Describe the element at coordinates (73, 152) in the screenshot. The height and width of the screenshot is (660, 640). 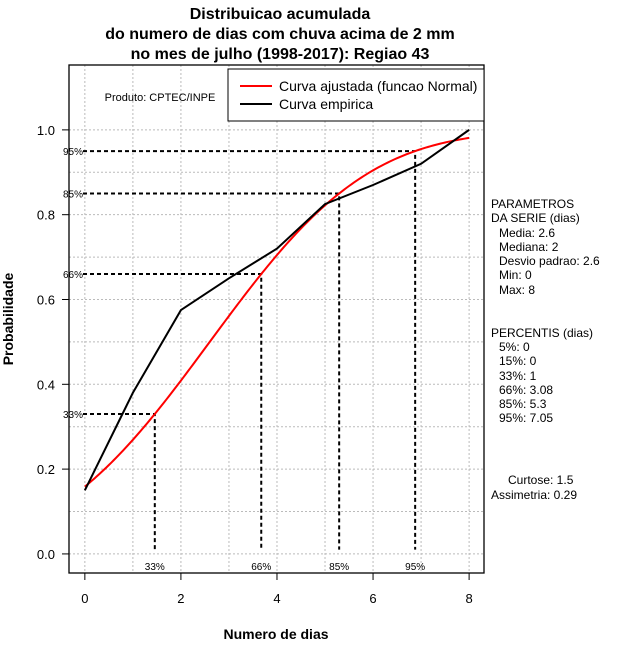
I see `percentile-y-label: 95%` at that location.